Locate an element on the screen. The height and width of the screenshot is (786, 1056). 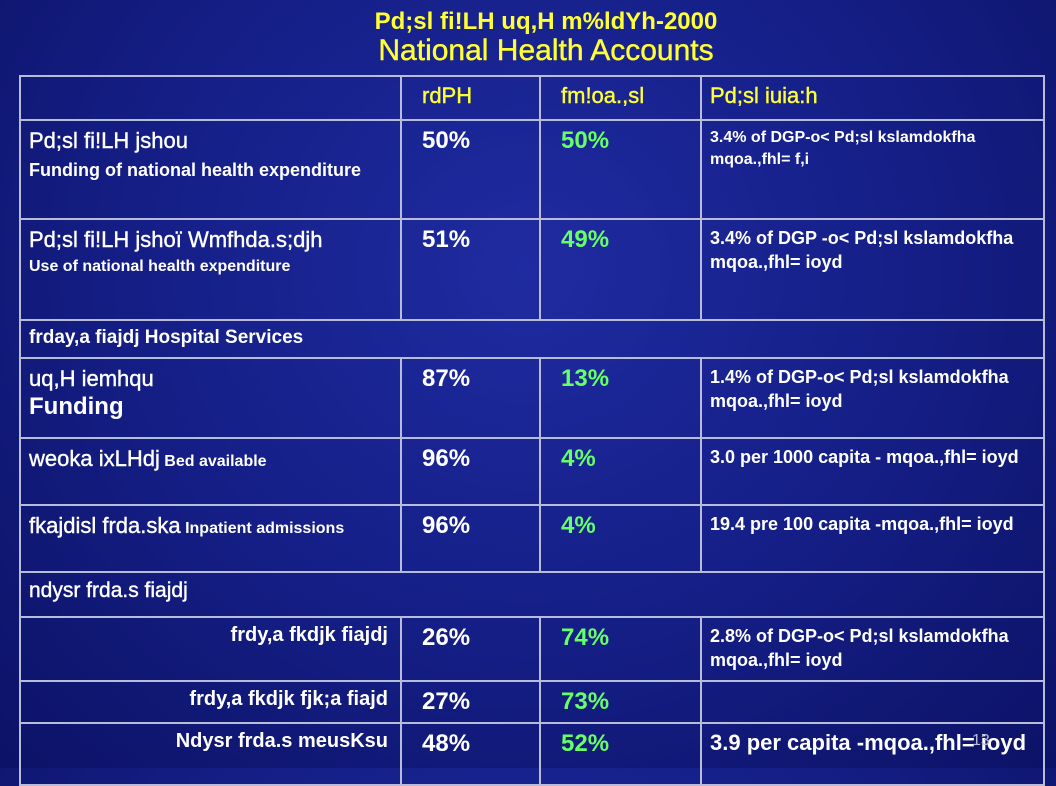
table-row: frdy,a fkdjk fjk;a fiajd 27% 73% is located at coordinates (532, 702).